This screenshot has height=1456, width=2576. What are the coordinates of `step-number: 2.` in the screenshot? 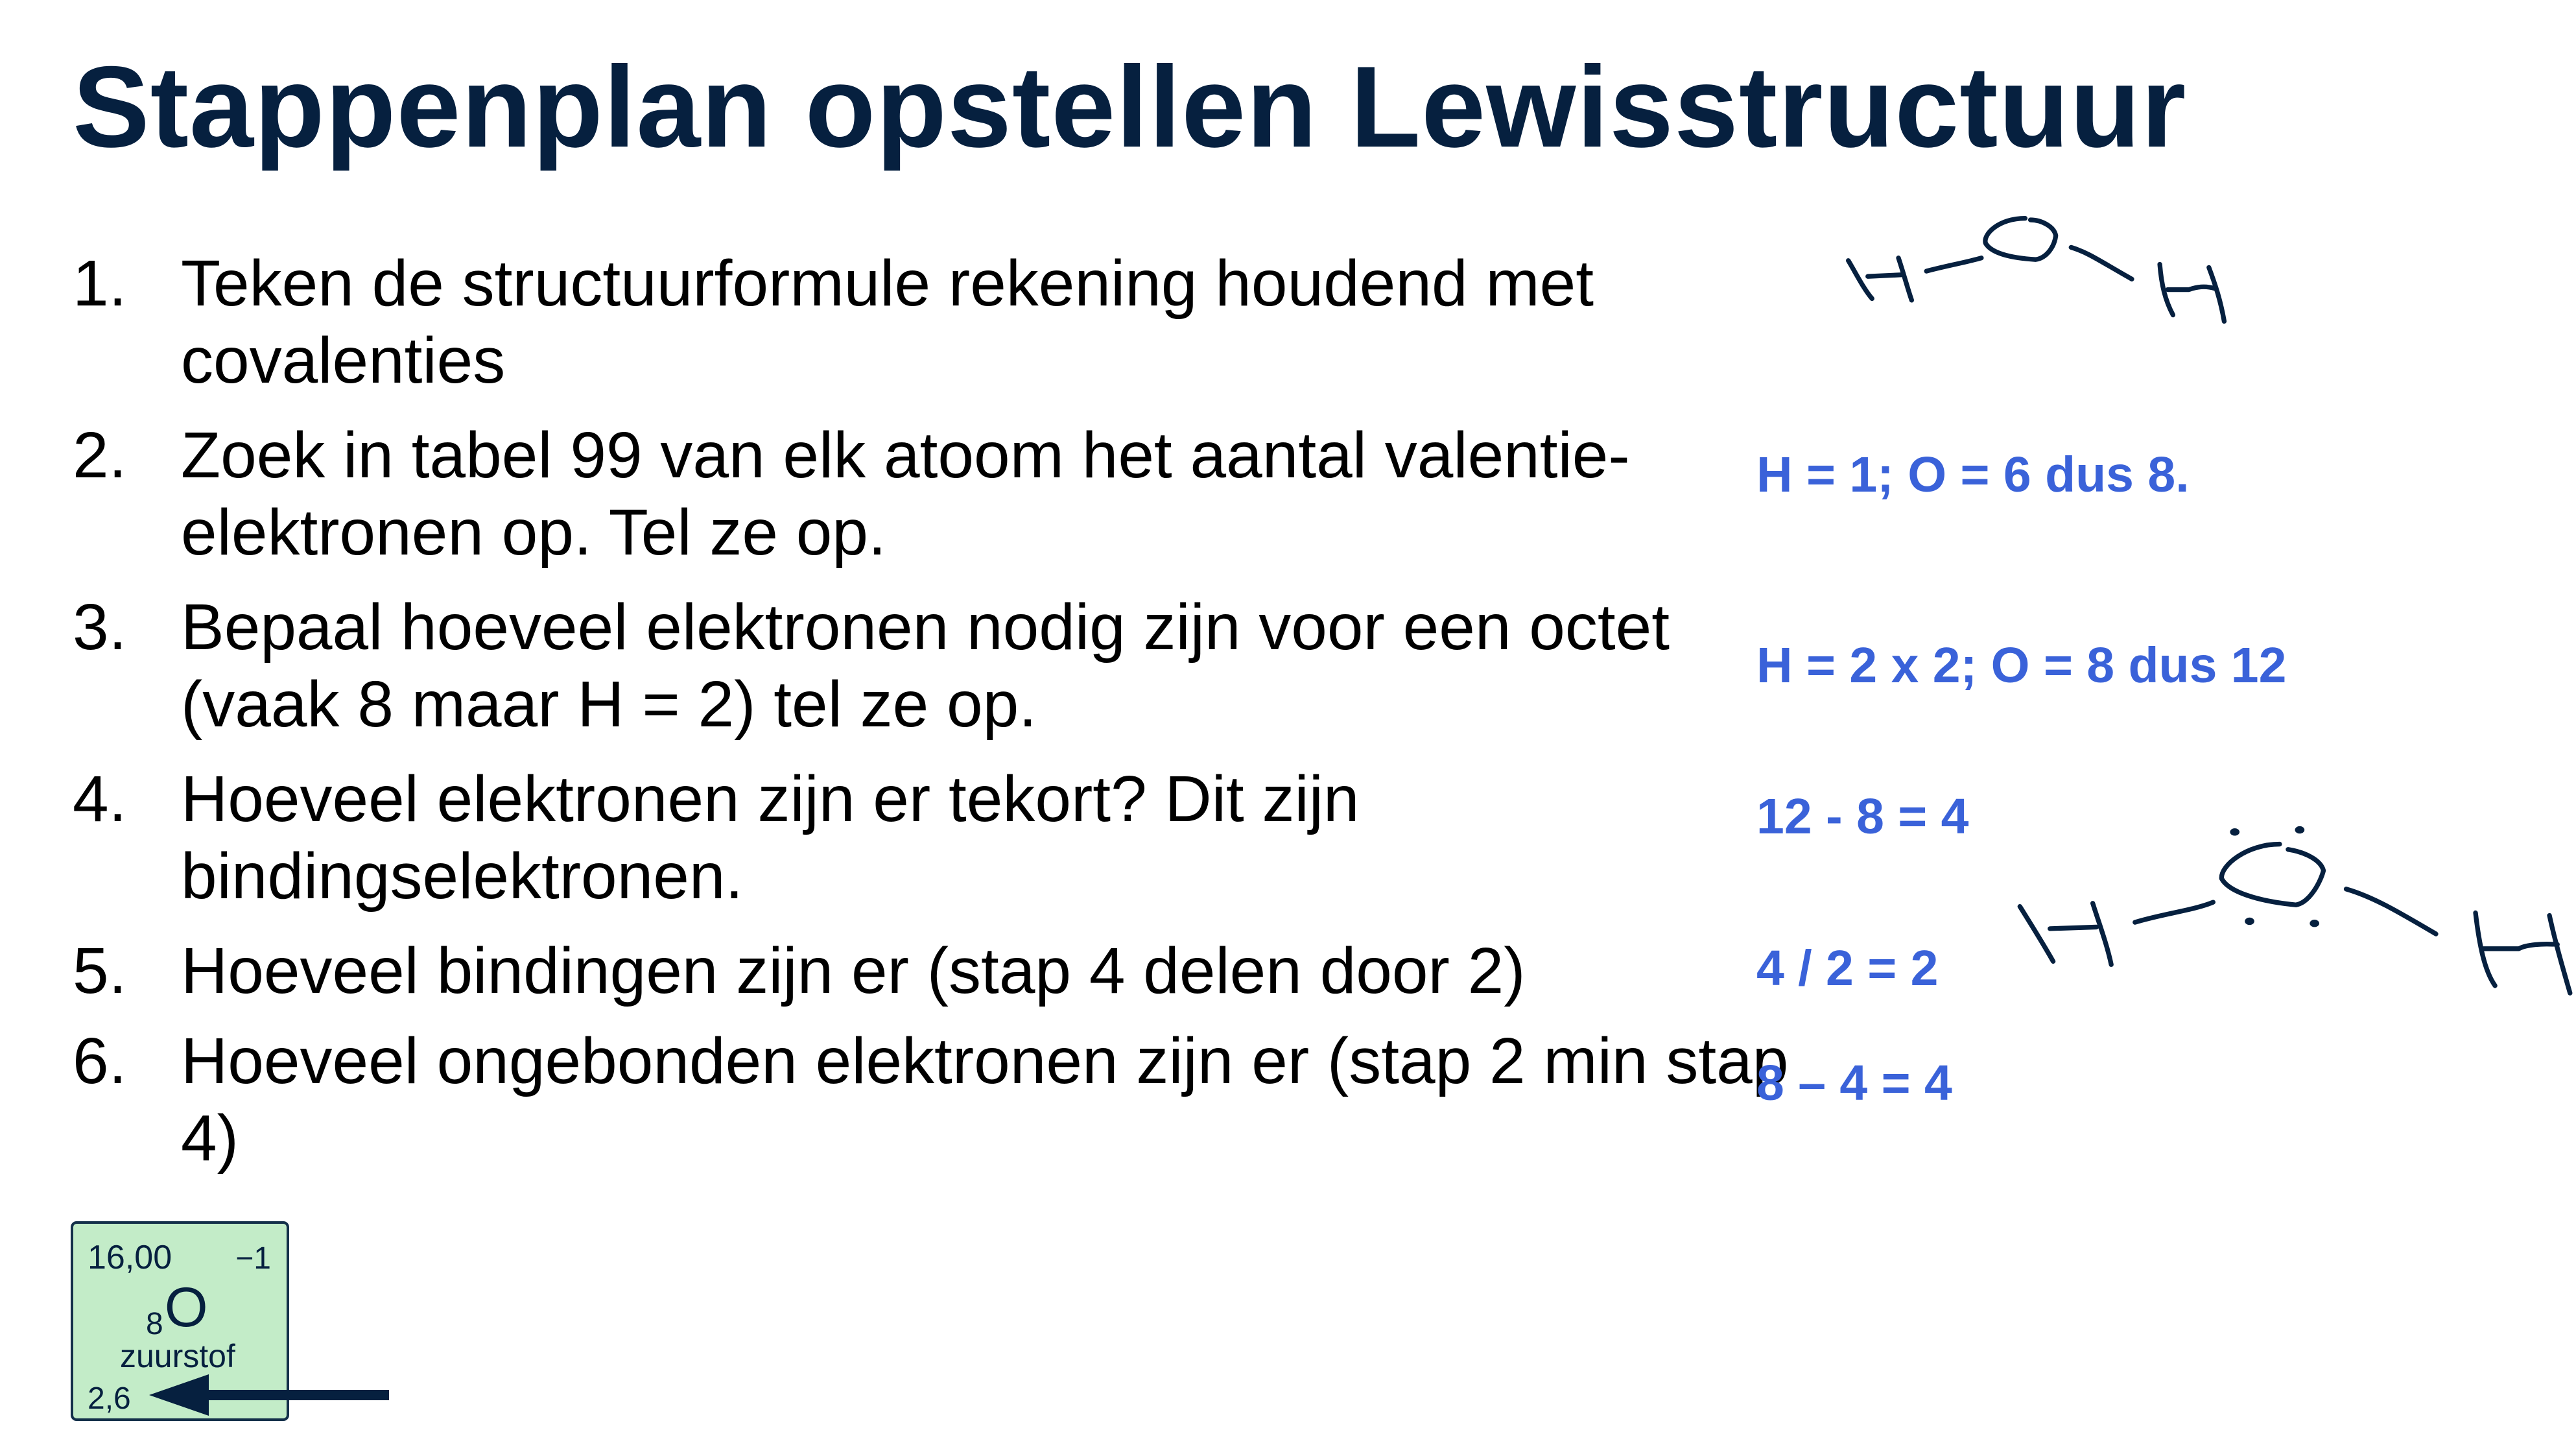 It's located at (100, 455).